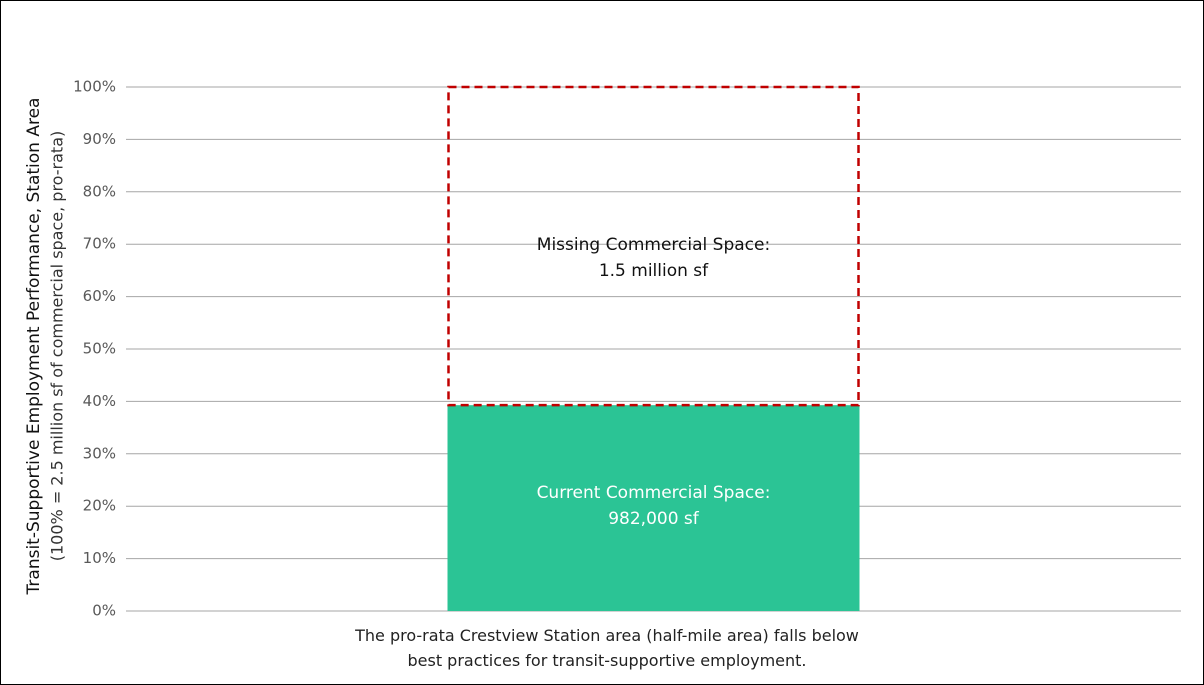  Describe the element at coordinates (94, 87) in the screenshot. I see `y-tick-label: 100%` at that location.